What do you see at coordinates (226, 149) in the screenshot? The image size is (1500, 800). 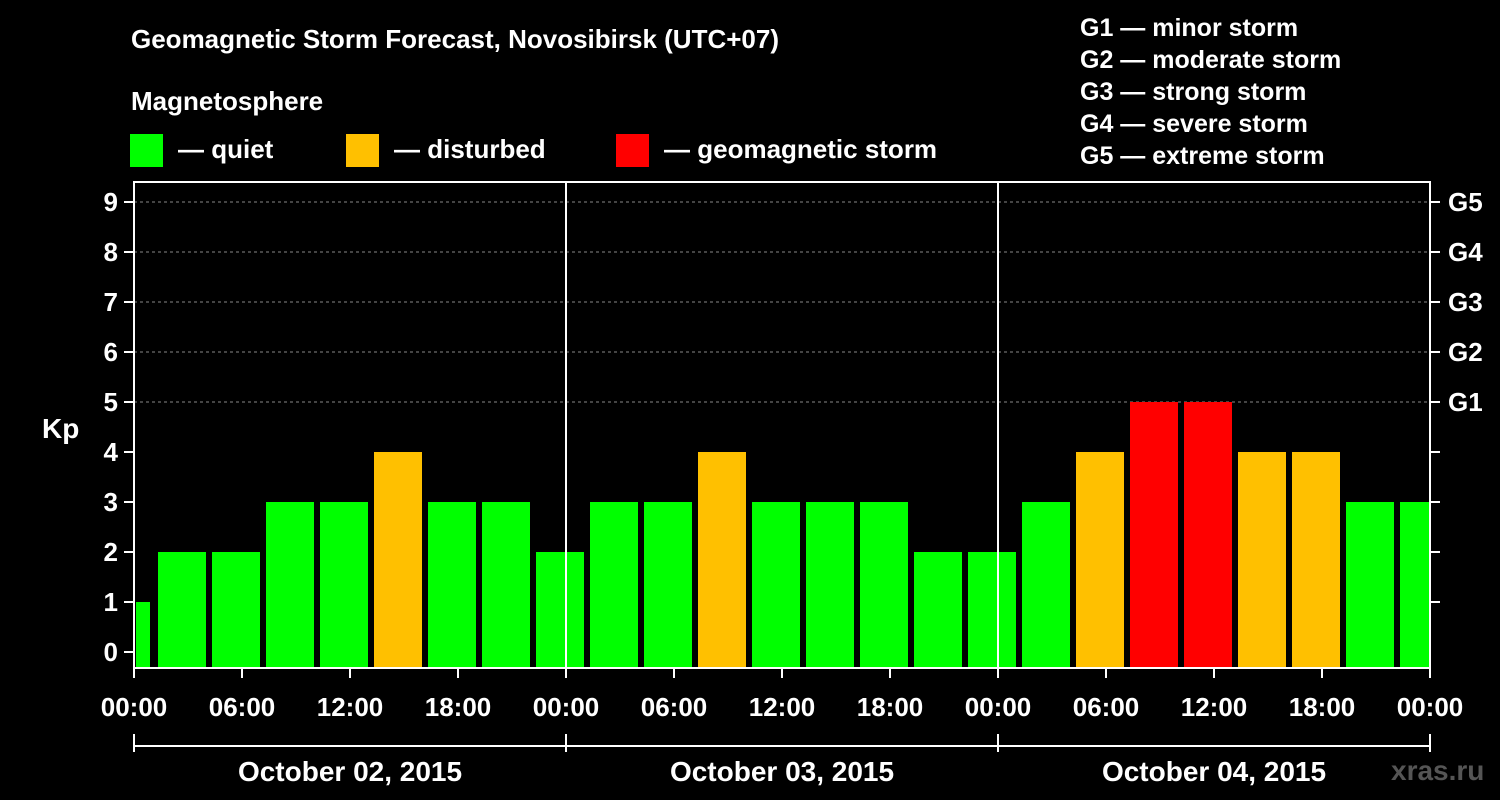 I see `legend-label-quiet: — quiet` at bounding box center [226, 149].